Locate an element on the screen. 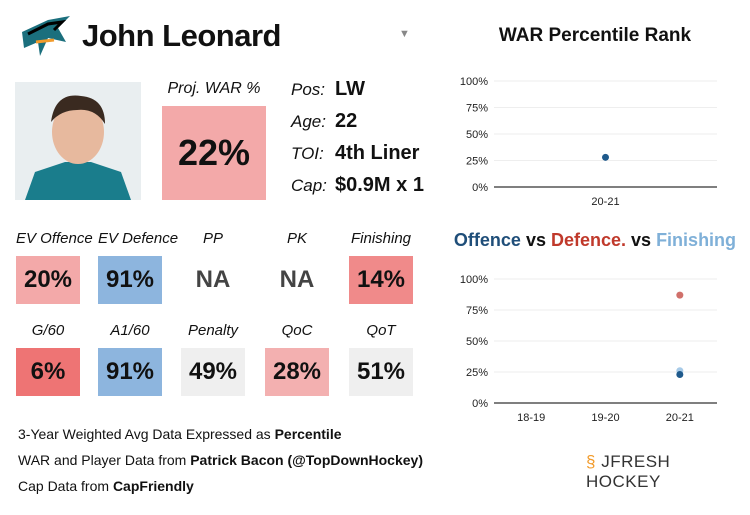 The height and width of the screenshot is (515, 750). stat-label: EV Offence is located at coordinates (54, 238).